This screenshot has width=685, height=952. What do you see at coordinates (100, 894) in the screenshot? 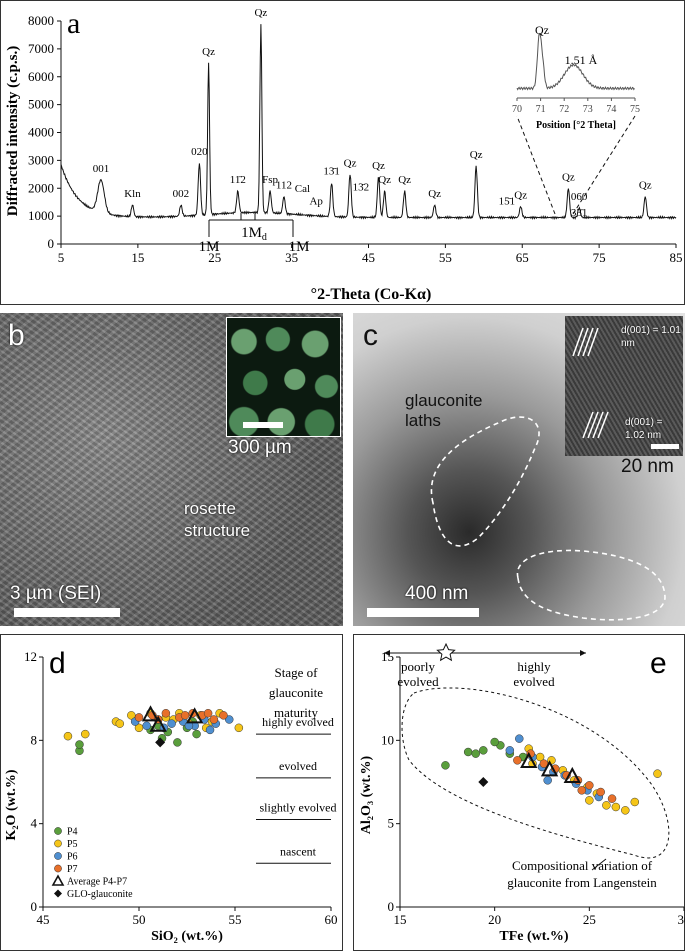
I see `legend-label: GLO-glauconite` at bounding box center [100, 894].